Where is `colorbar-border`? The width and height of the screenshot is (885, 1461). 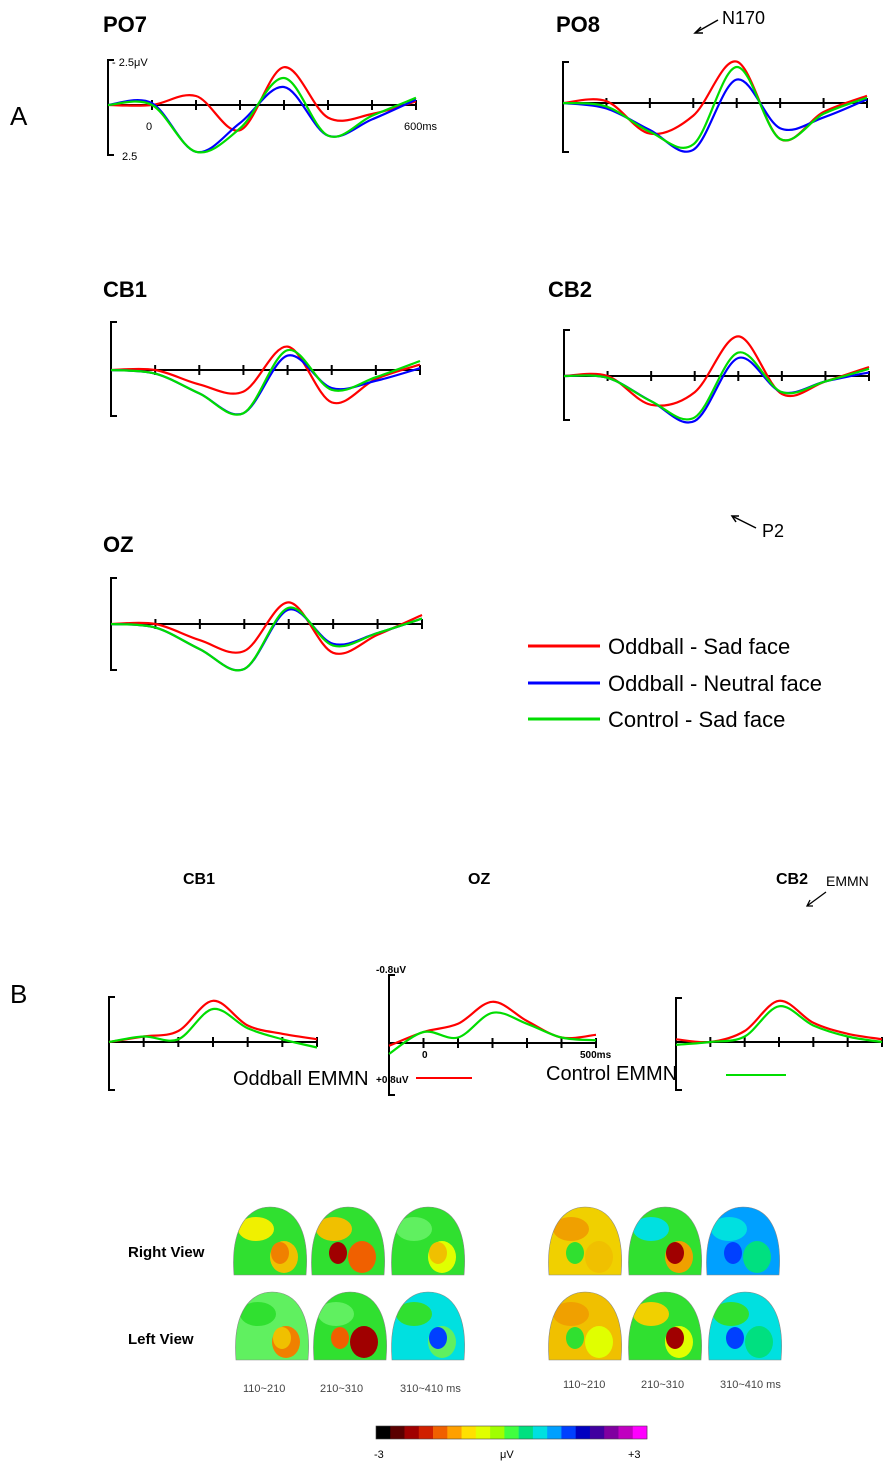 colorbar-border is located at coordinates (511, 1432).